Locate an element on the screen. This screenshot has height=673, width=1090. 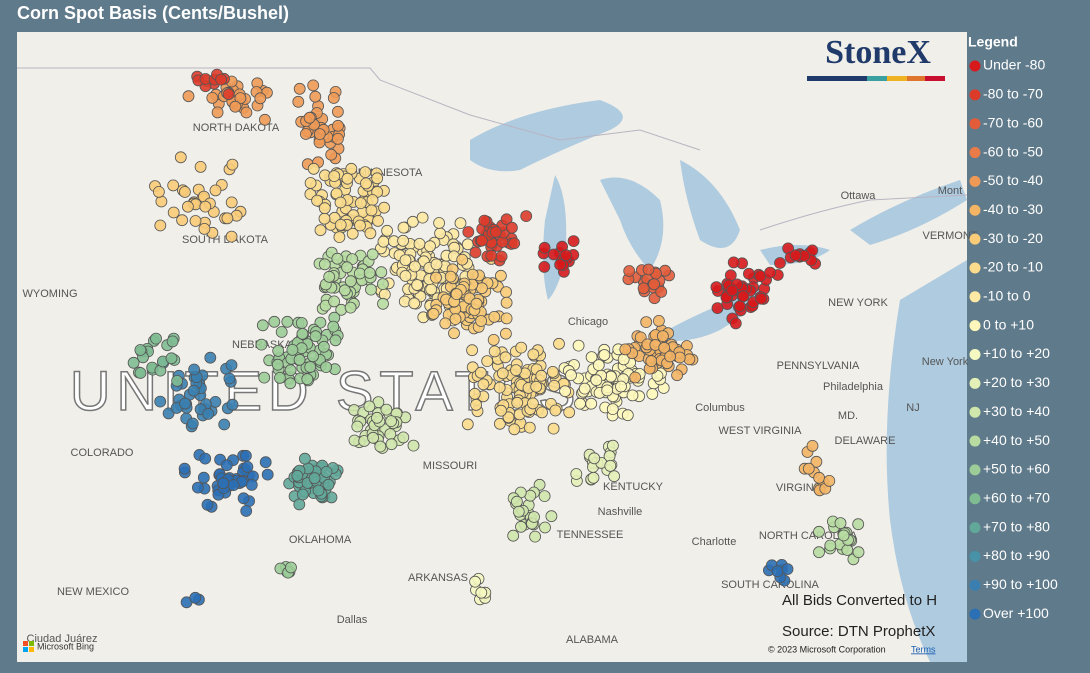
legend-label: -20 to -10 is located at coordinates (1013, 267).